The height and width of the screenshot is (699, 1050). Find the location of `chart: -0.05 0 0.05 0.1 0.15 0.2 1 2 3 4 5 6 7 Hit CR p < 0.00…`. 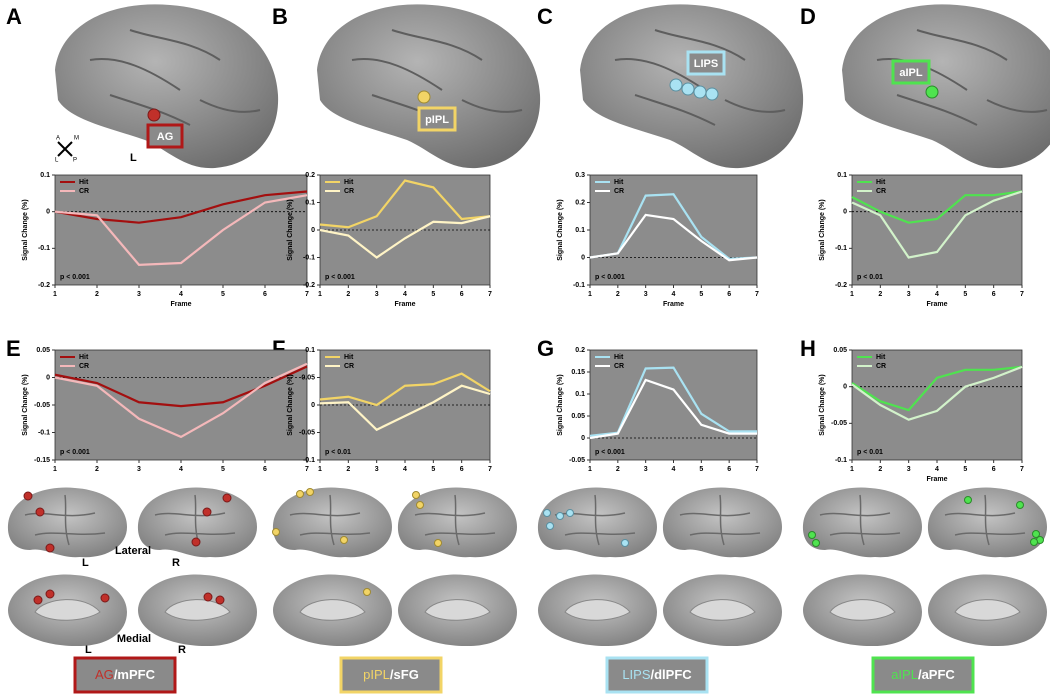

chart: -0.05 0 0.05 0.1 0.15 0.2 1 2 3 4 5 6 7 Hit CR p < 0.00… is located at coordinates (658, 410).